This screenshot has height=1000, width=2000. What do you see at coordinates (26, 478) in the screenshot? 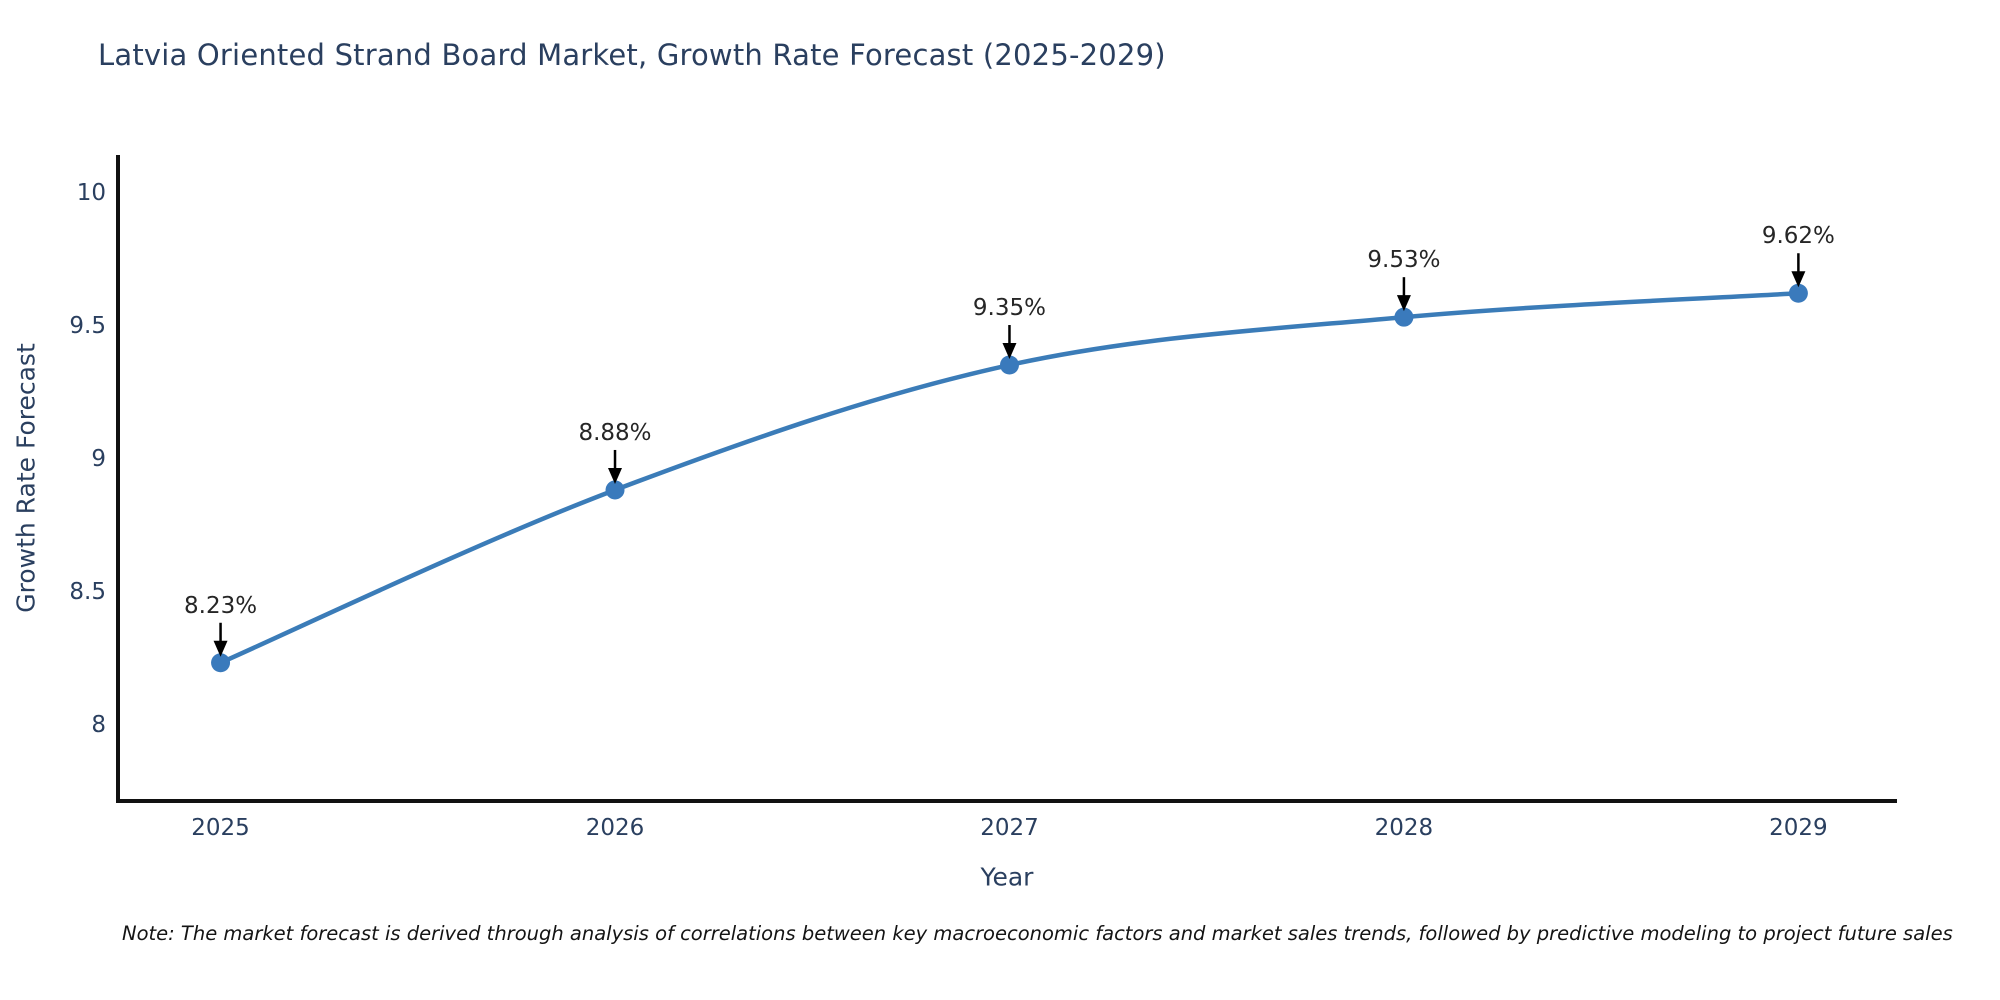
I see `y-axis-label: Growth Rate Forecast` at bounding box center [26, 478].